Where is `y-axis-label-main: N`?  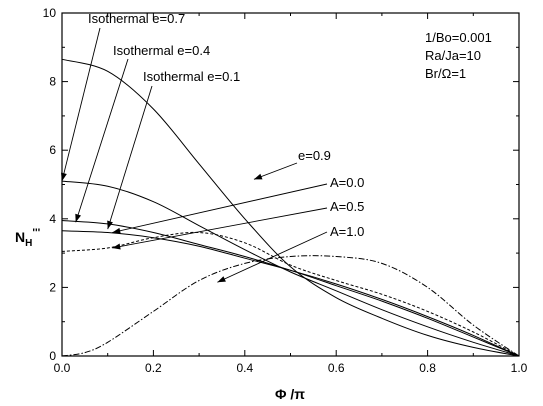
y-axis-label-main: N is located at coordinates (20, 237).